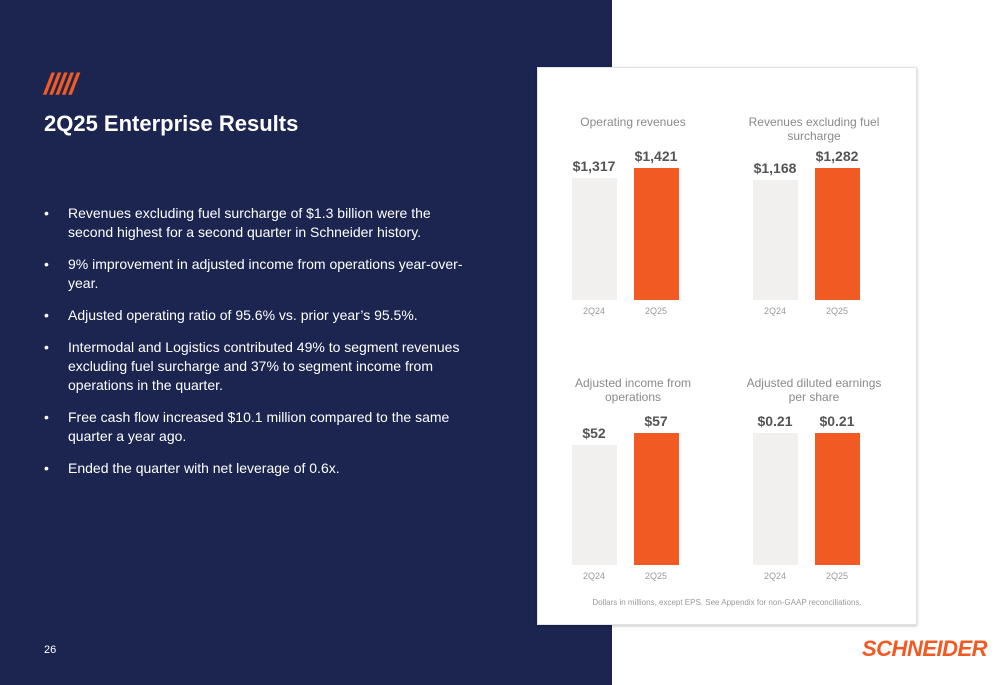 The image size is (1000, 685). Describe the element at coordinates (50, 650) in the screenshot. I see `page-number: 26` at that location.